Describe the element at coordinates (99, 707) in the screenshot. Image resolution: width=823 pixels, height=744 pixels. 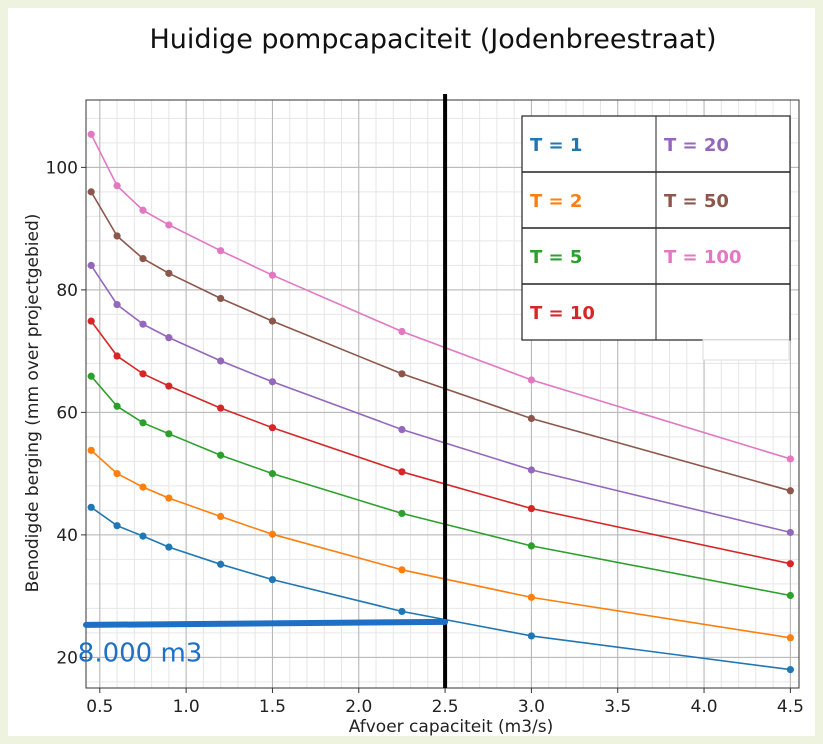
I see `x-tick-label: 0.5` at that location.